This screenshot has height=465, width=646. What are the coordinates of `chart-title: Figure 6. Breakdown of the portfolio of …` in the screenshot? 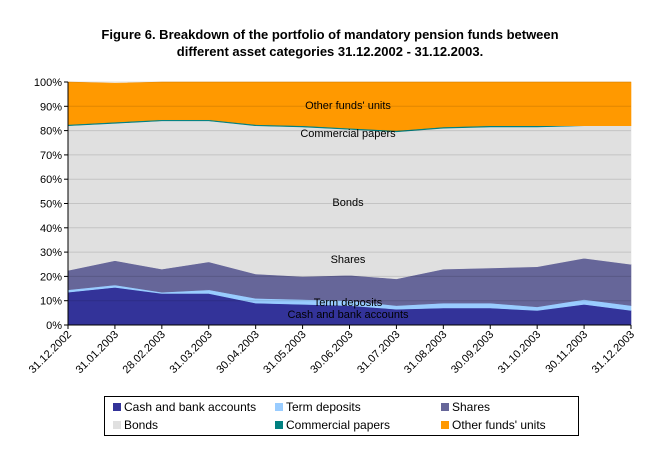 It's located at (330, 43).